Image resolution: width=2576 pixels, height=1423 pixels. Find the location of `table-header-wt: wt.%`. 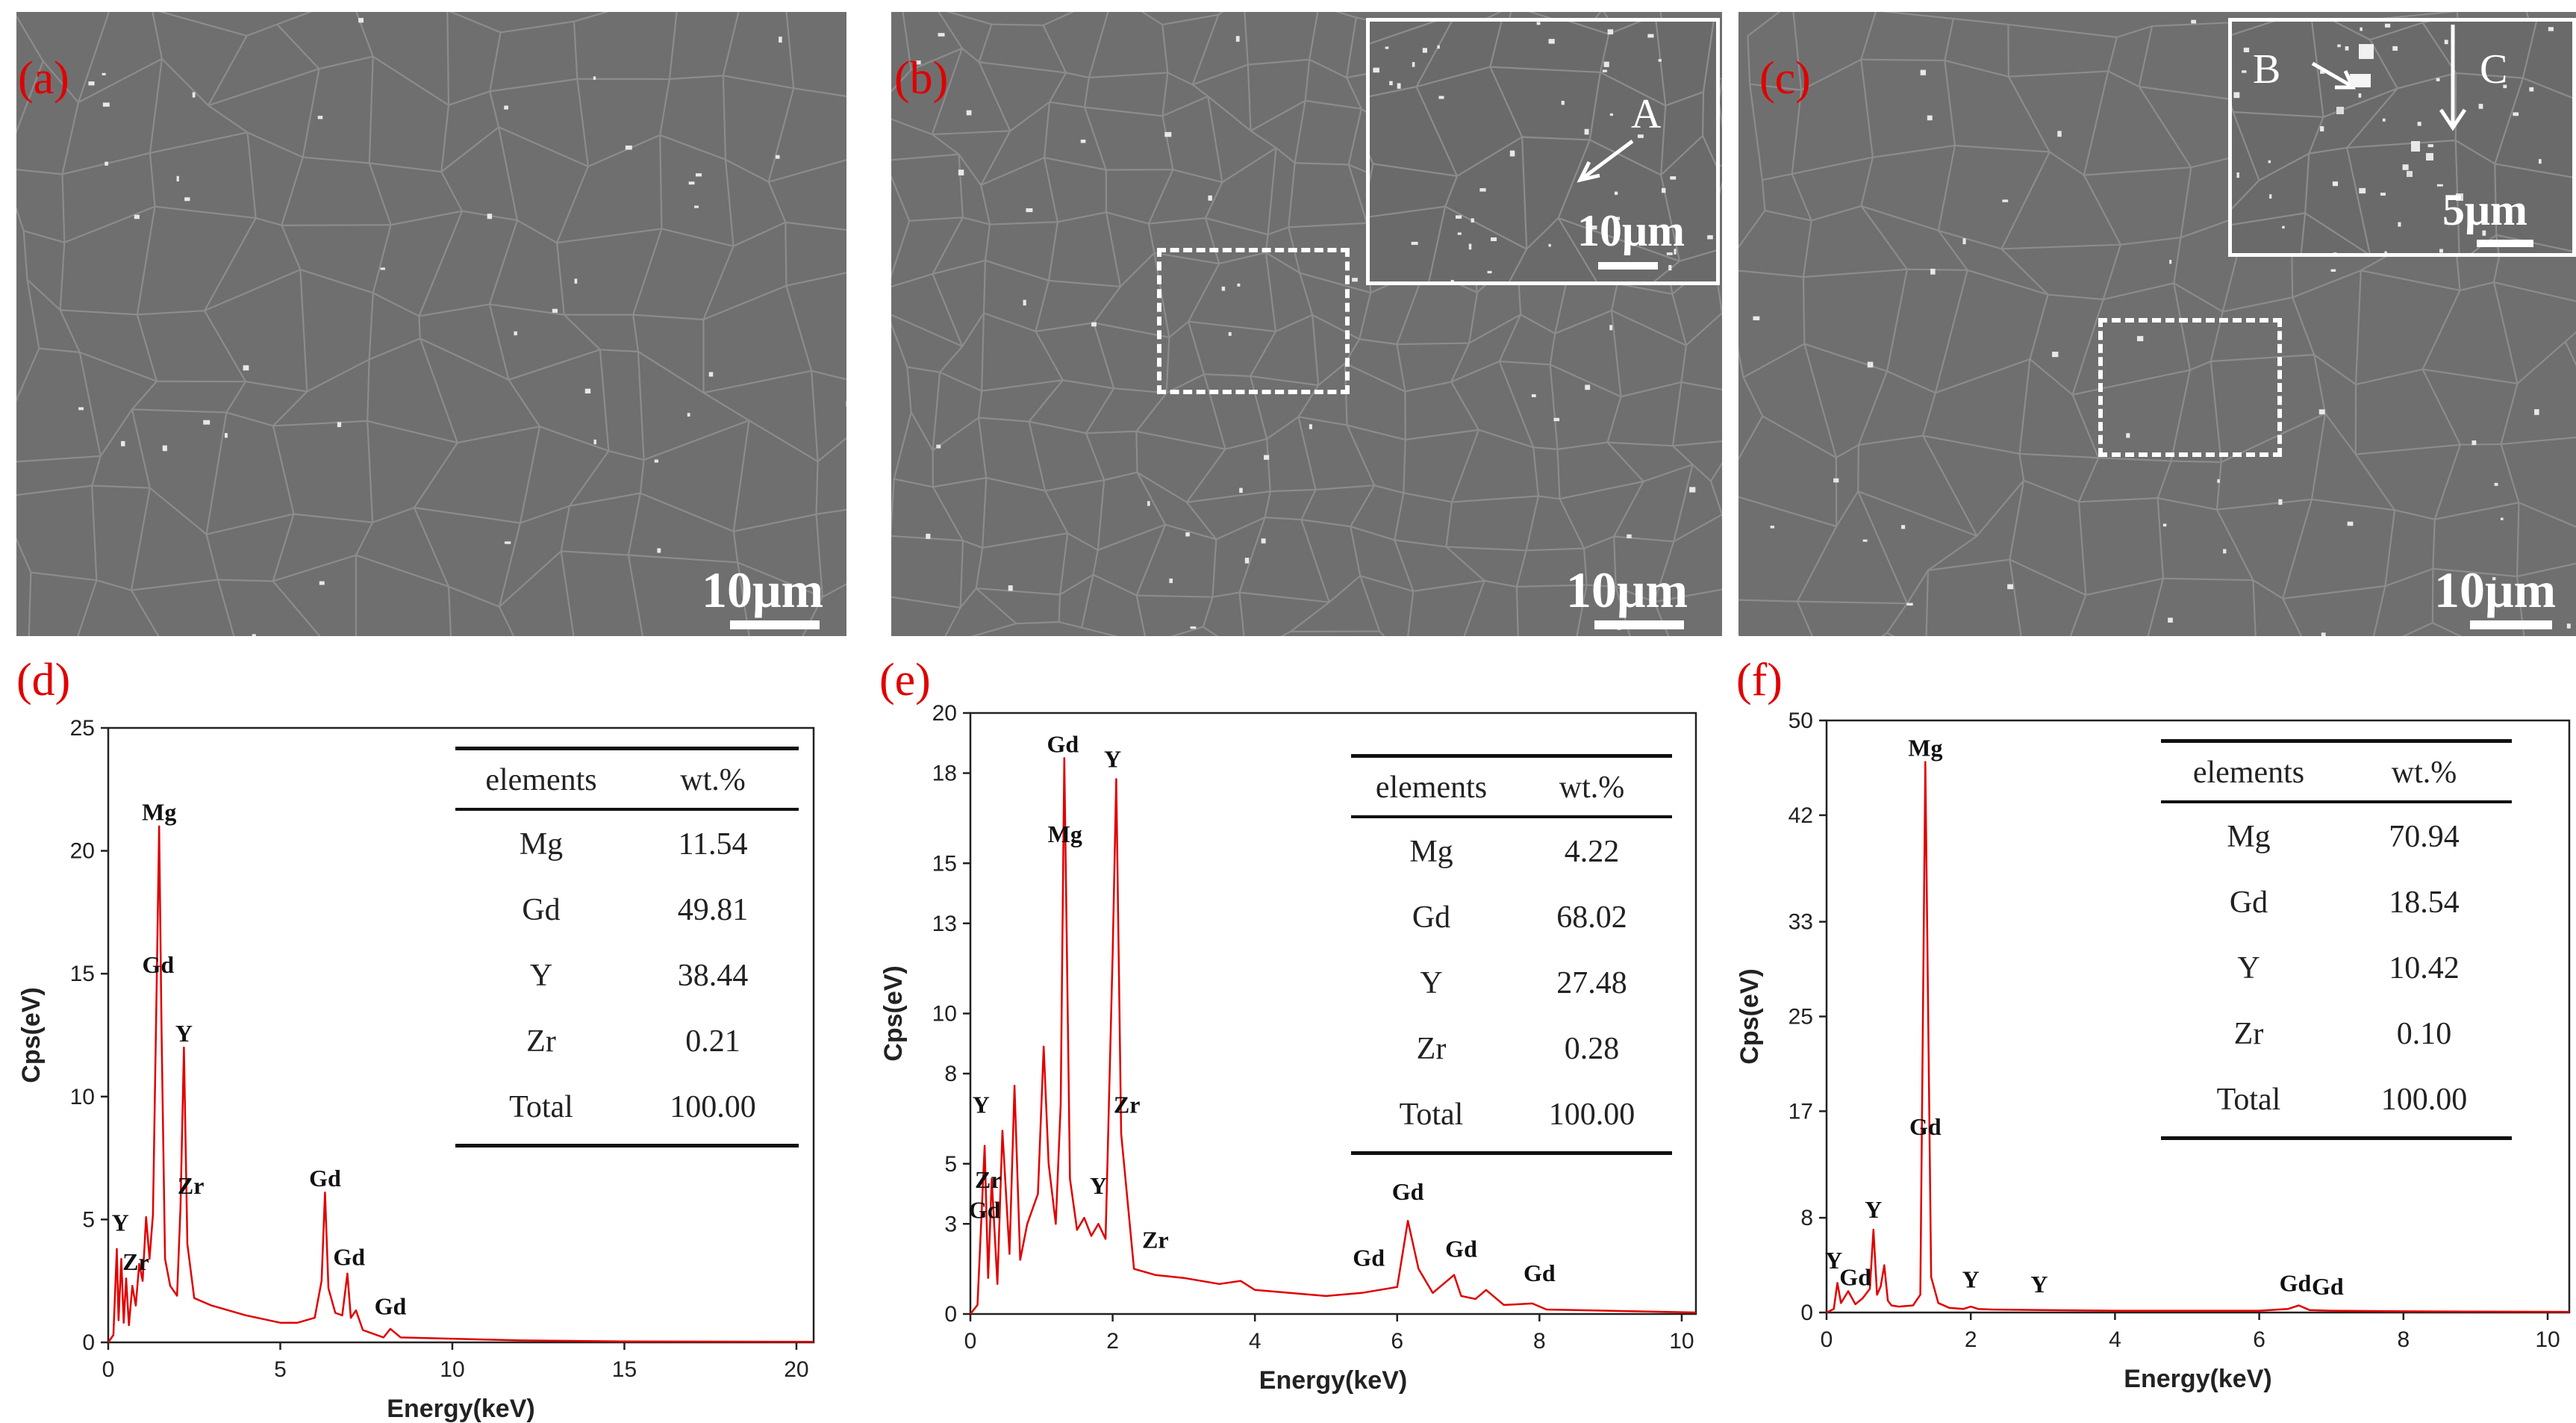

table-header-wt: wt.% is located at coordinates (1592, 787).